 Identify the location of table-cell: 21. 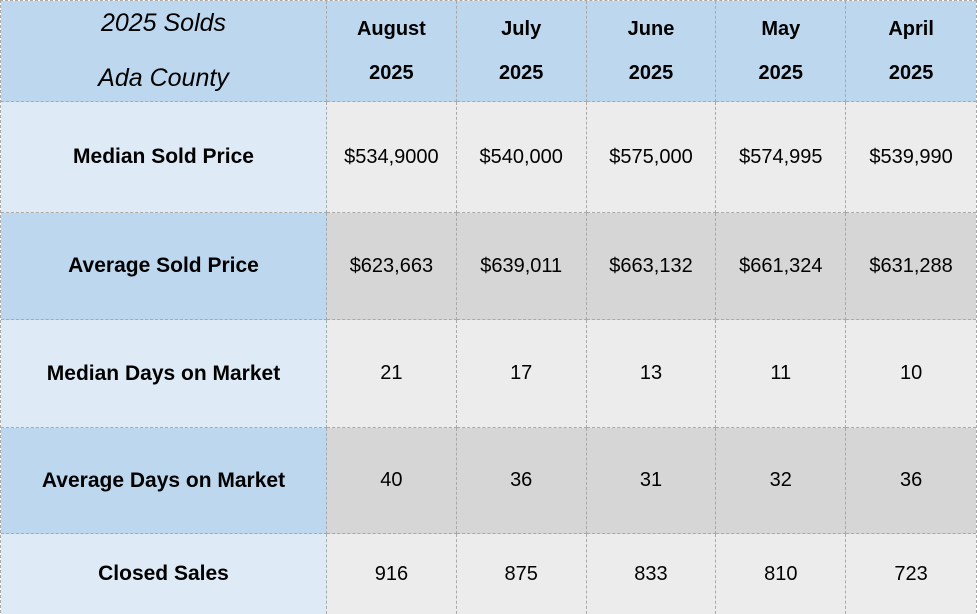
(392, 374).